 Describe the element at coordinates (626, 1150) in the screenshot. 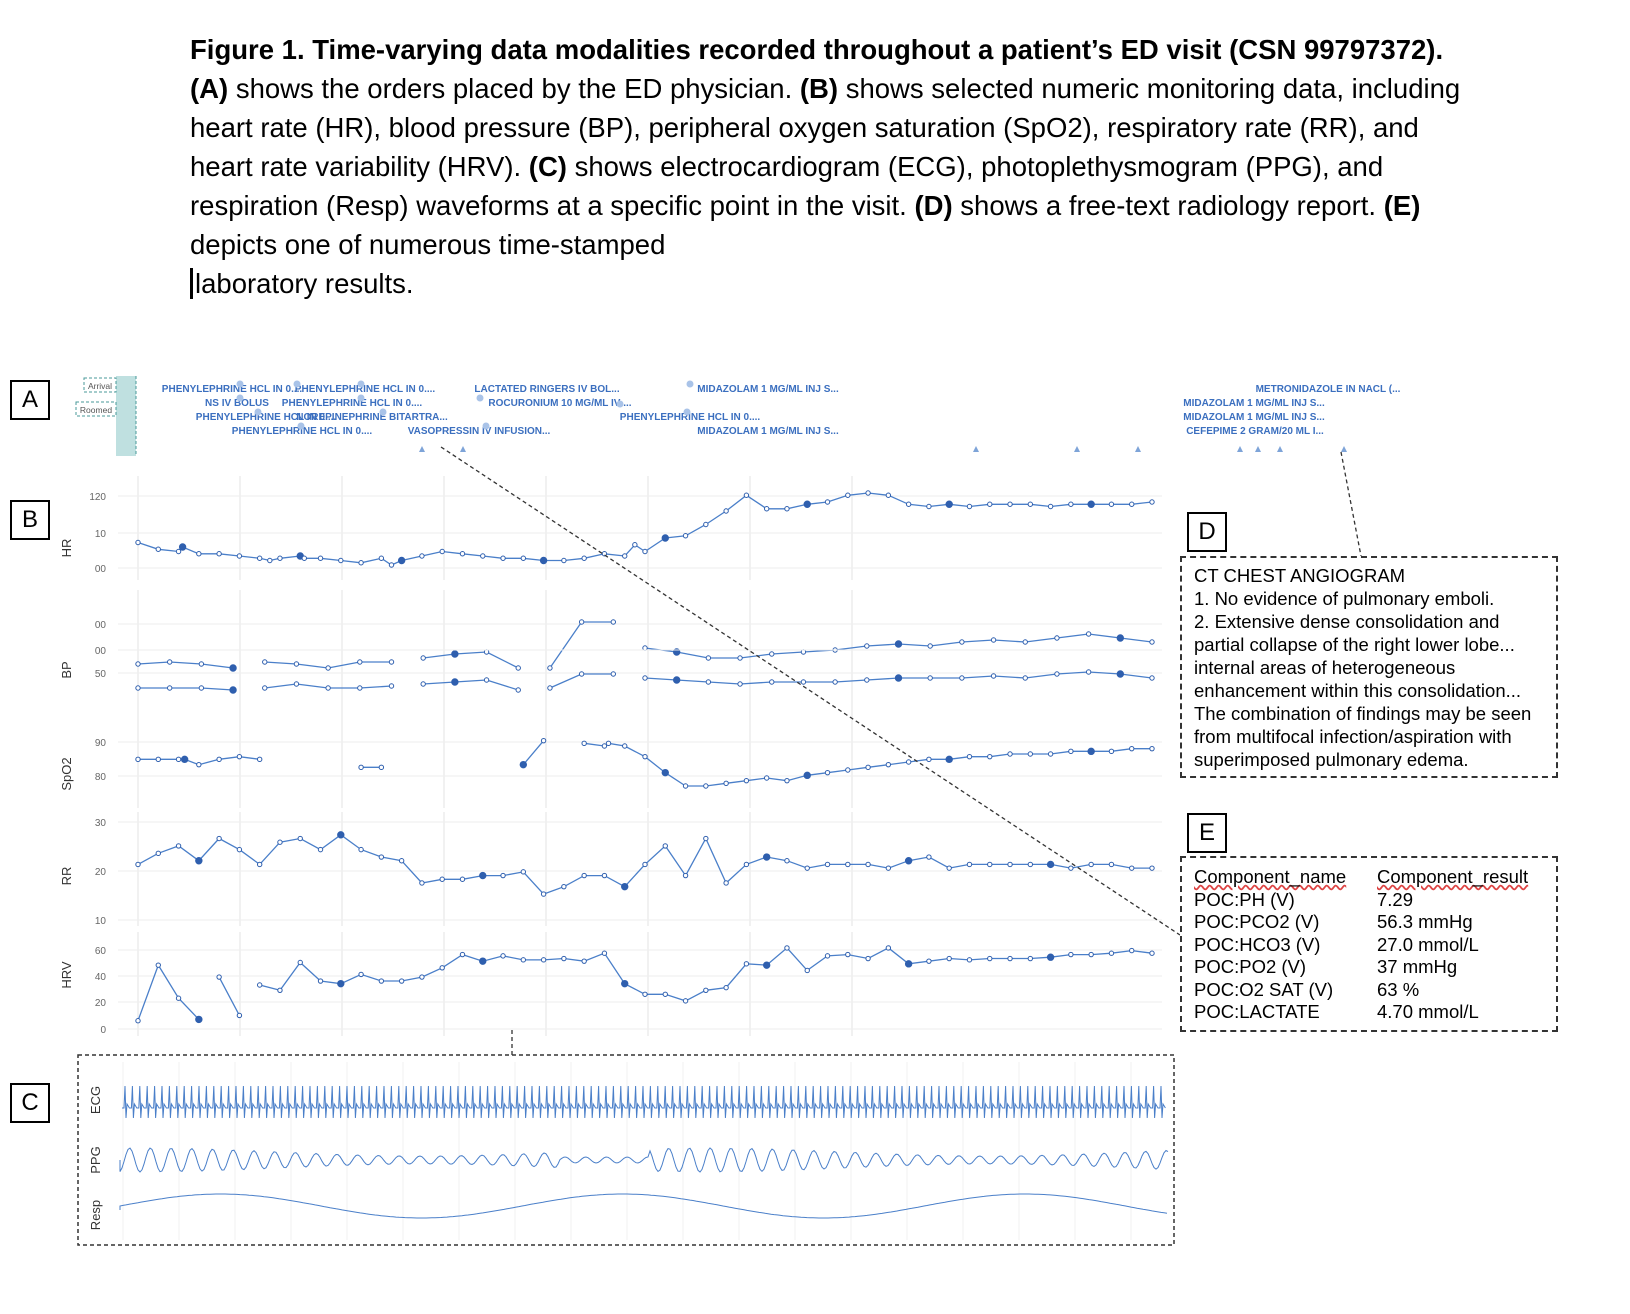

I see `waveform-box` at that location.